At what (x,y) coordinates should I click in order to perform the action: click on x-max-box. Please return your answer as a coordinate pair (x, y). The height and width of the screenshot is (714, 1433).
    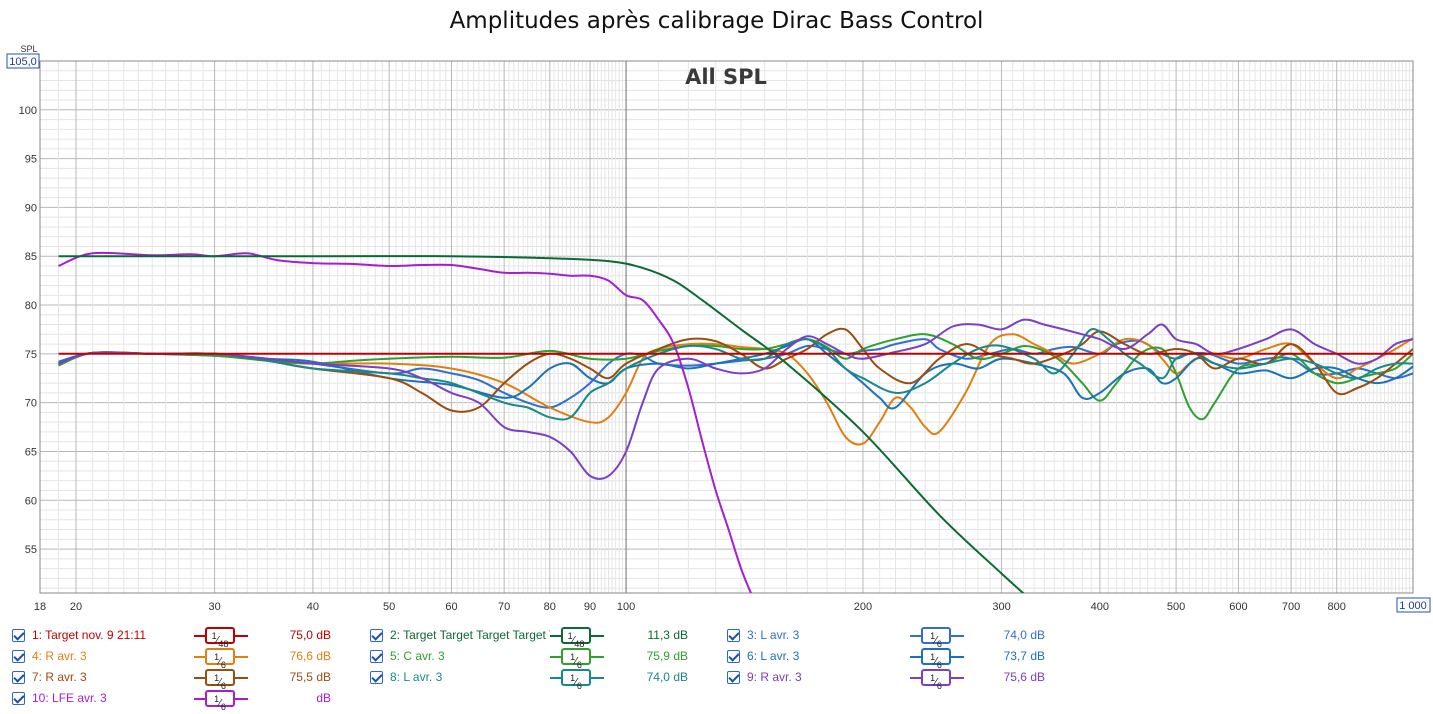
    Looking at the image, I should click on (1413, 605).